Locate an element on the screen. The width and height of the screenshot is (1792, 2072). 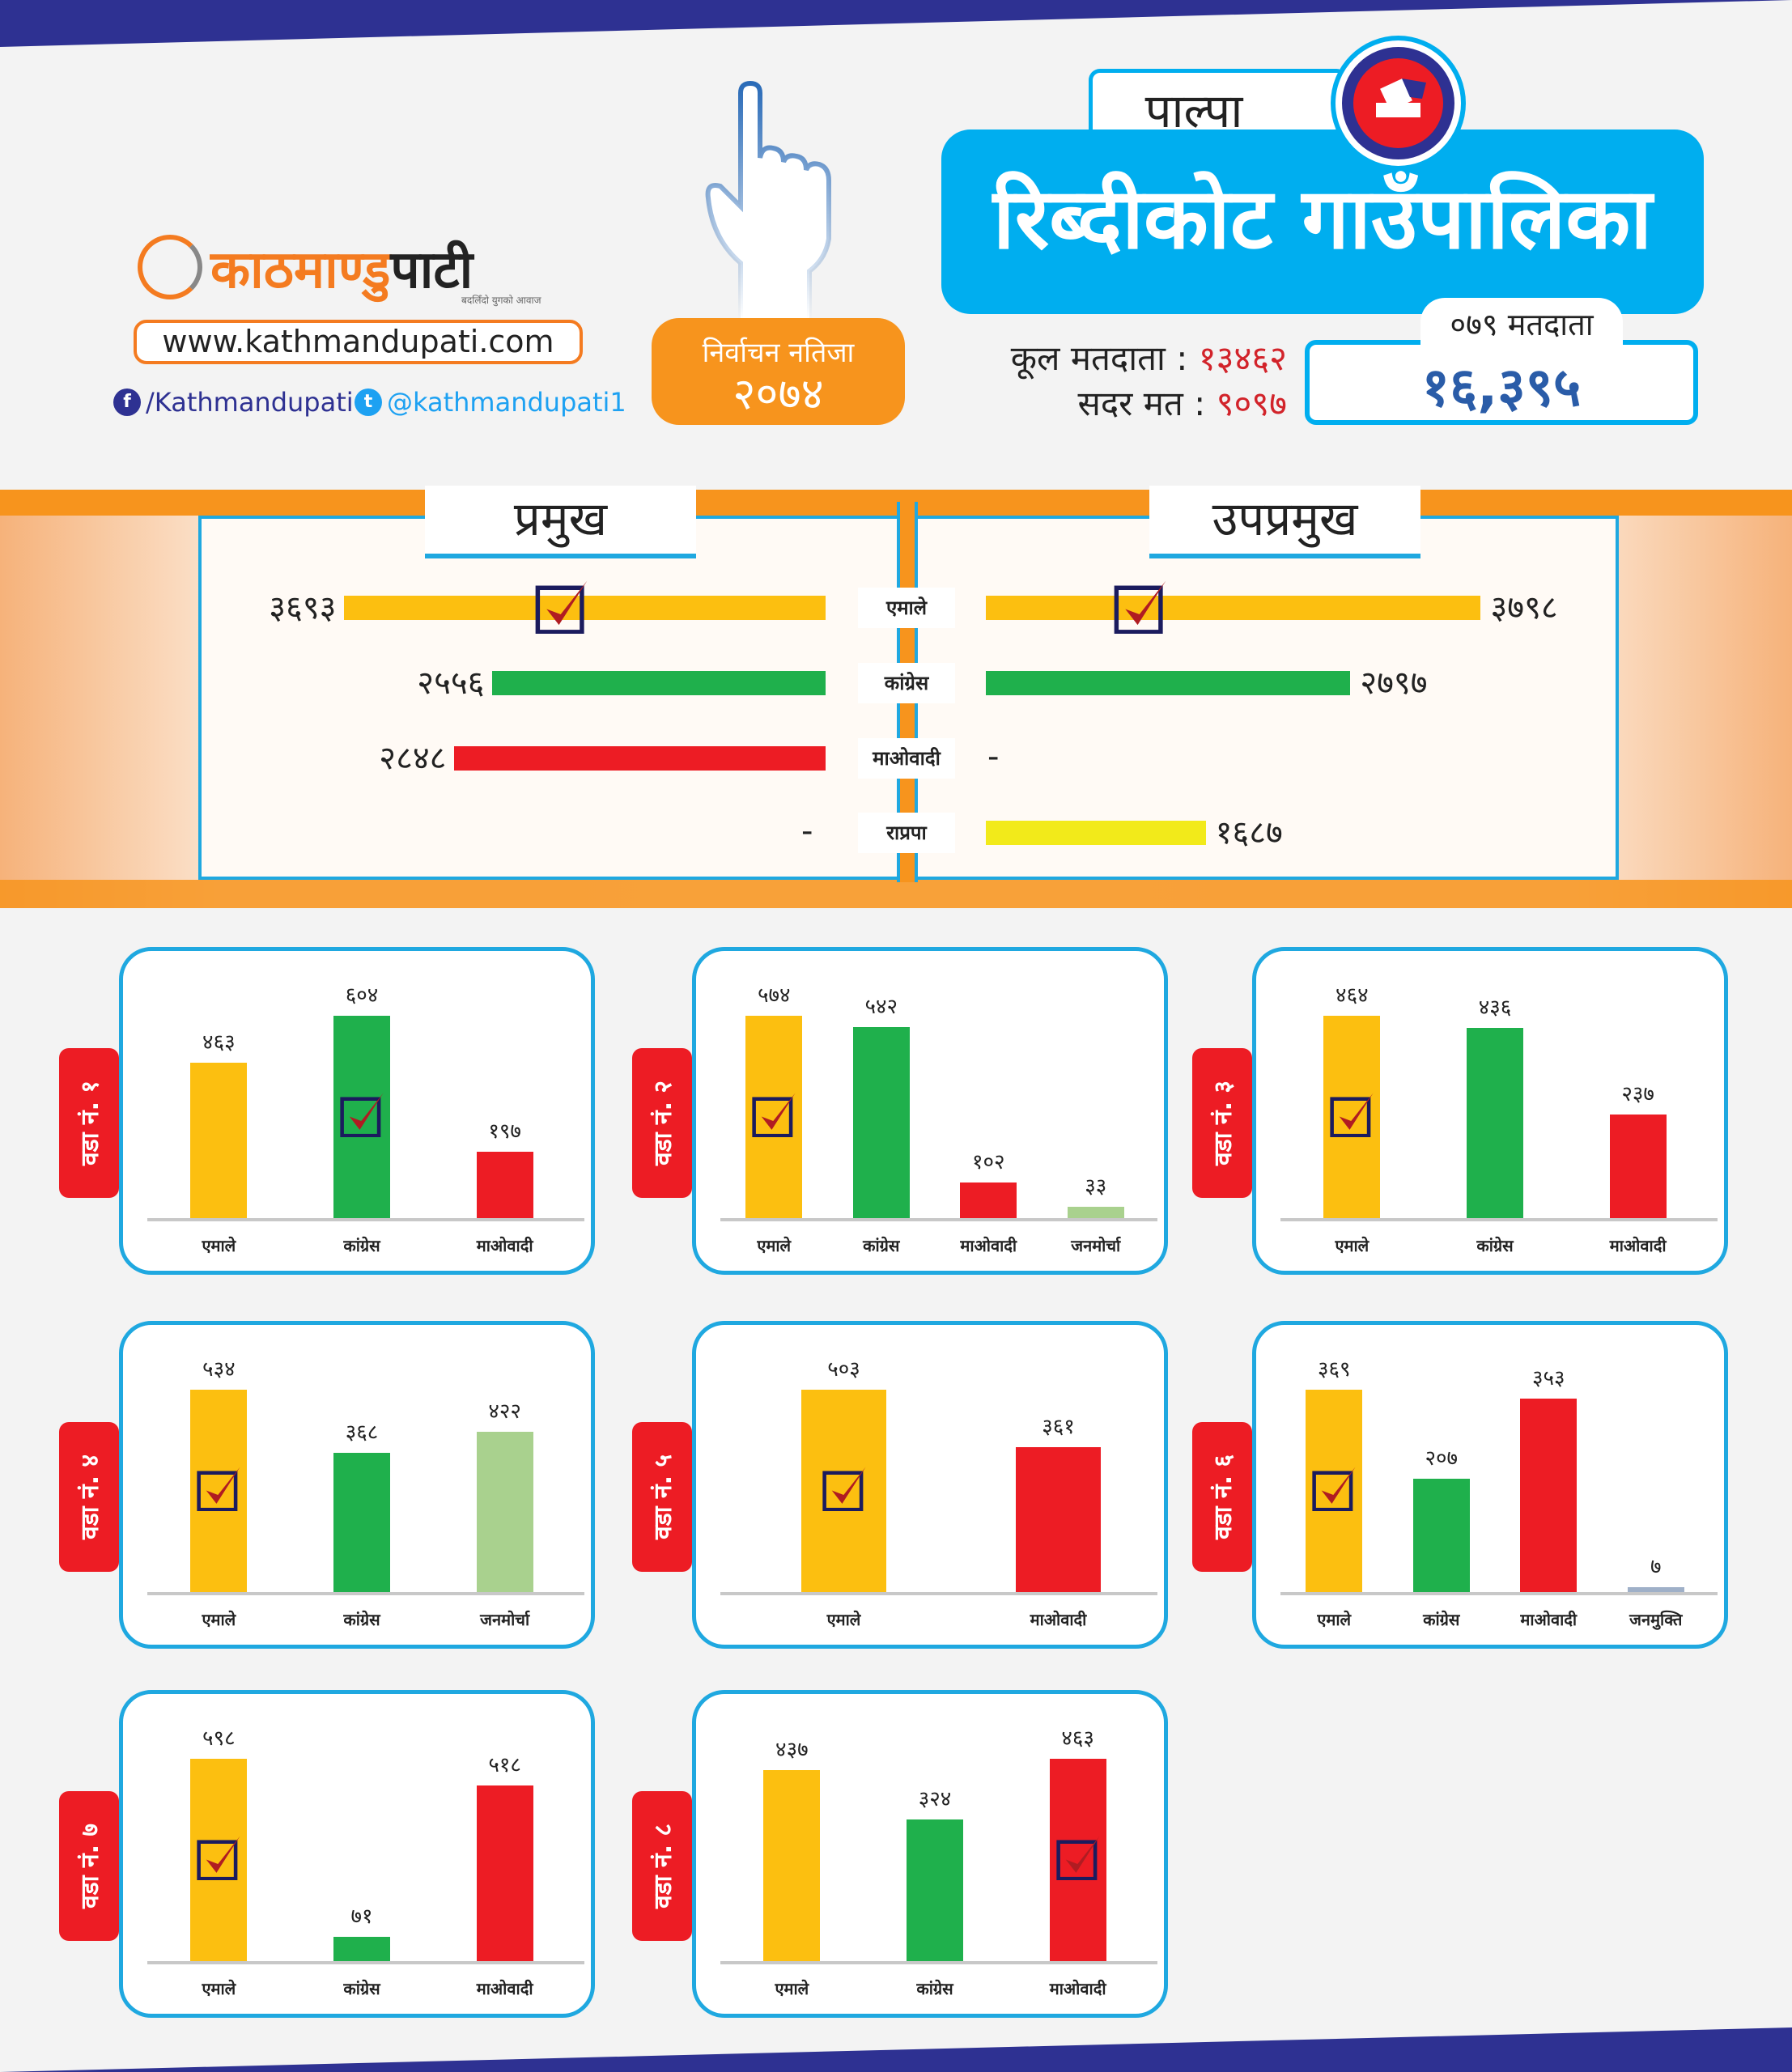
ward-vote-count: १०२ is located at coordinates (988, 1161).